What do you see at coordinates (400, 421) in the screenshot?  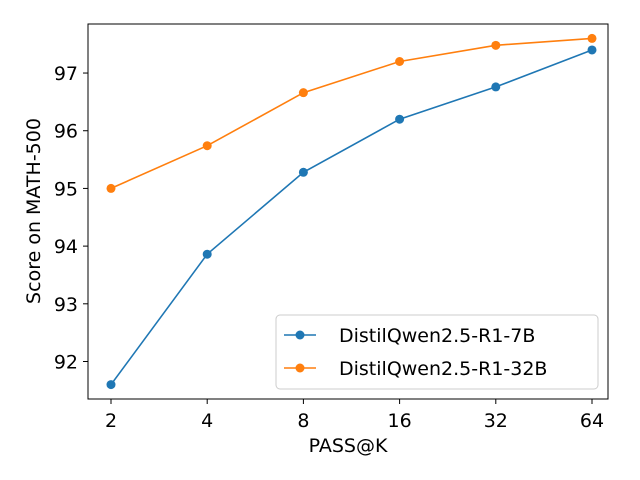 I see `x-tick-label: 16` at bounding box center [400, 421].